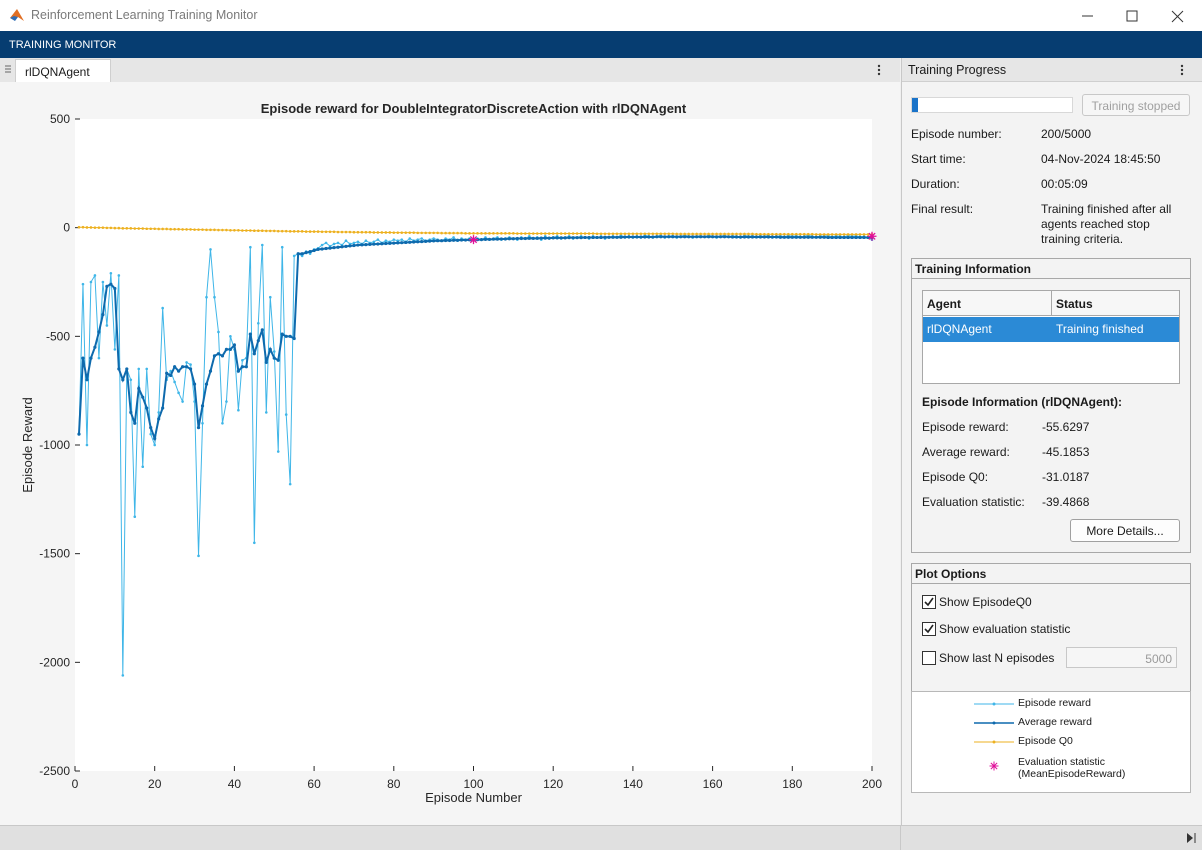 This screenshot has width=1202, height=850. Describe the element at coordinates (57, 72) in the screenshot. I see `tab-label: rlDQNAgent` at that location.